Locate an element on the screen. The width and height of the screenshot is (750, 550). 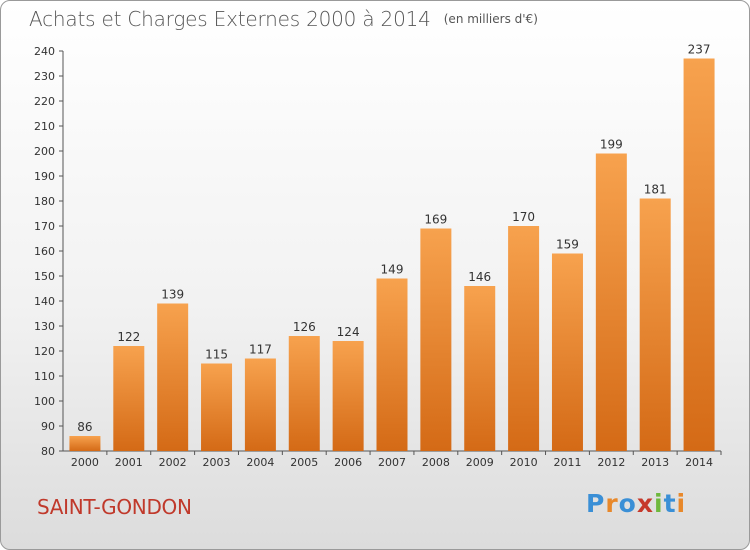
value-label-2010: 170 is located at coordinates (523, 217).